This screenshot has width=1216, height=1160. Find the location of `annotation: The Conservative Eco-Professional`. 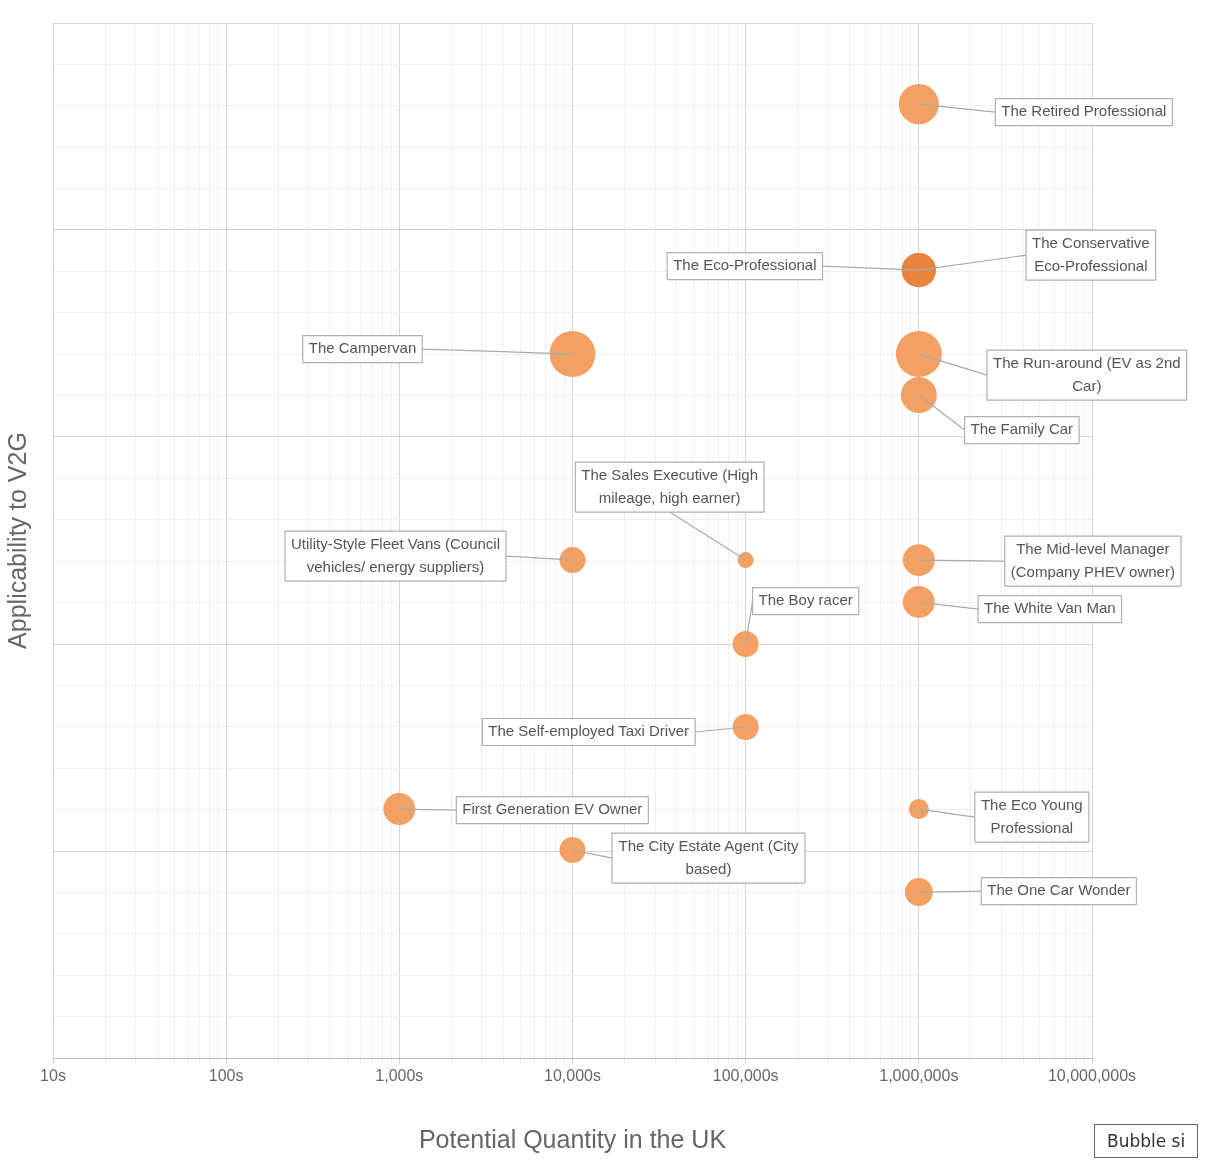

annotation: The Conservative Eco-Professional is located at coordinates (1091, 253).